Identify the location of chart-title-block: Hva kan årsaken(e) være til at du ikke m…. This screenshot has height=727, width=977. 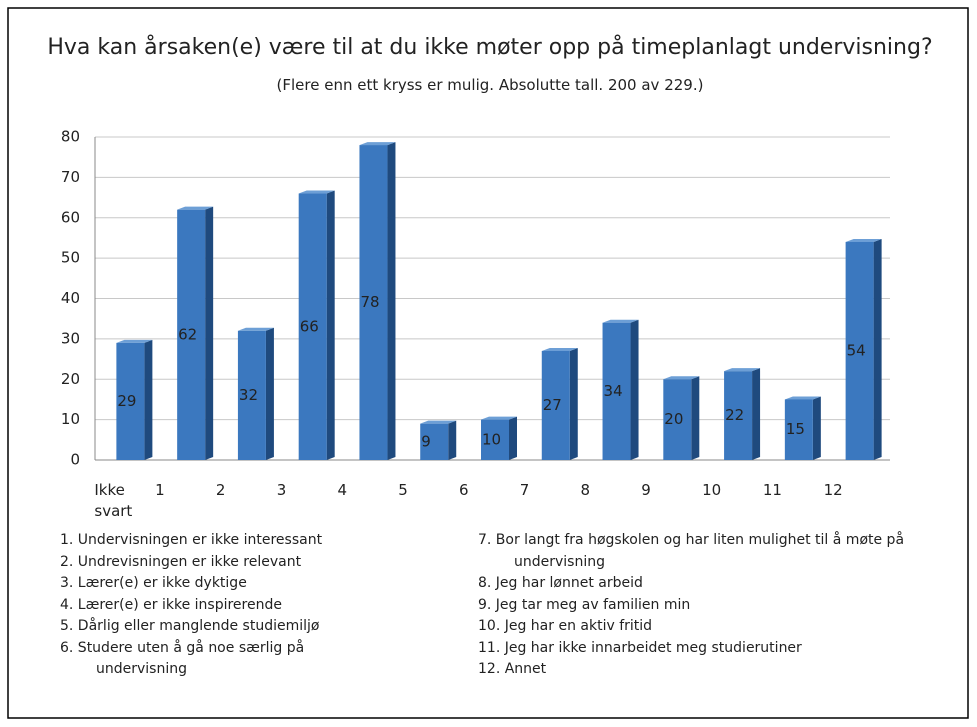
(490, 66).